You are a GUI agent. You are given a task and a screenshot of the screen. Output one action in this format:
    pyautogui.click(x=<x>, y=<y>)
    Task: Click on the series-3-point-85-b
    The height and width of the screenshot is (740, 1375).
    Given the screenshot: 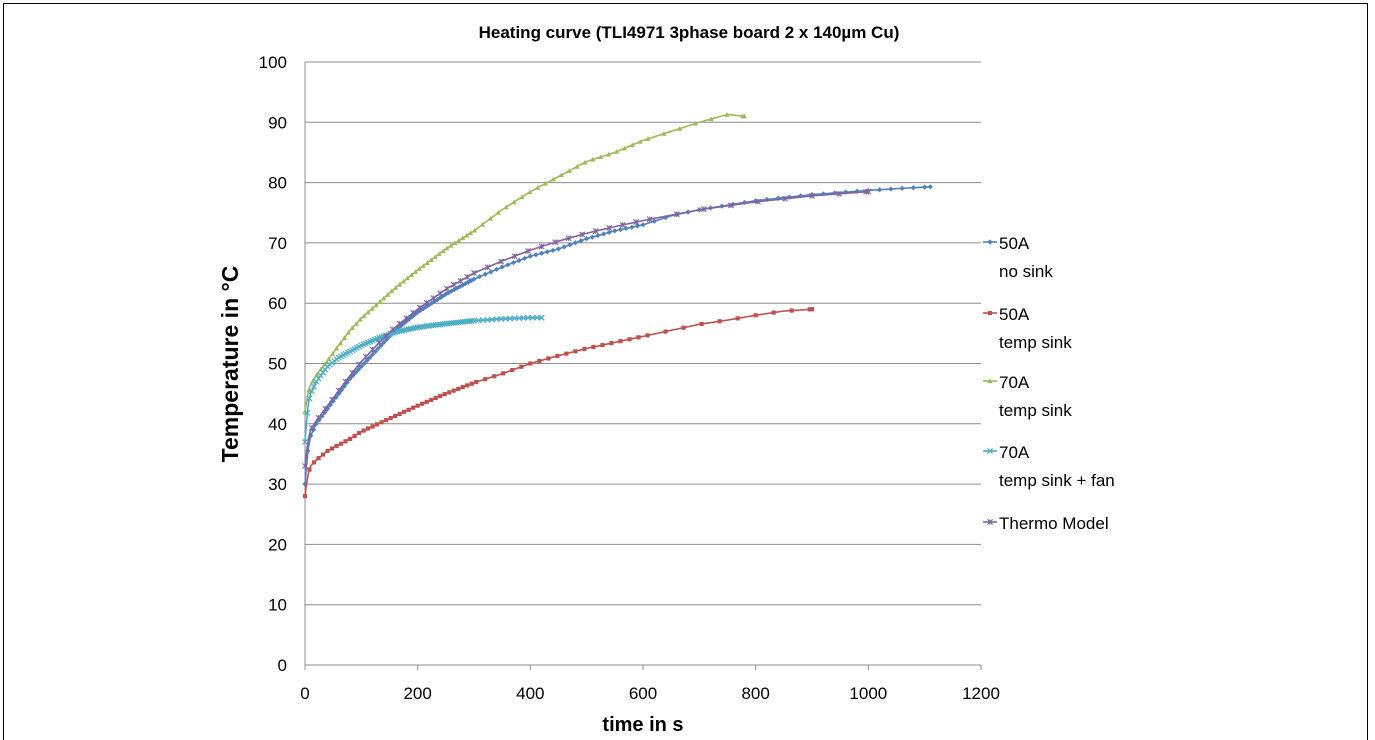 What is the action you would take?
    pyautogui.click(x=519, y=318)
    